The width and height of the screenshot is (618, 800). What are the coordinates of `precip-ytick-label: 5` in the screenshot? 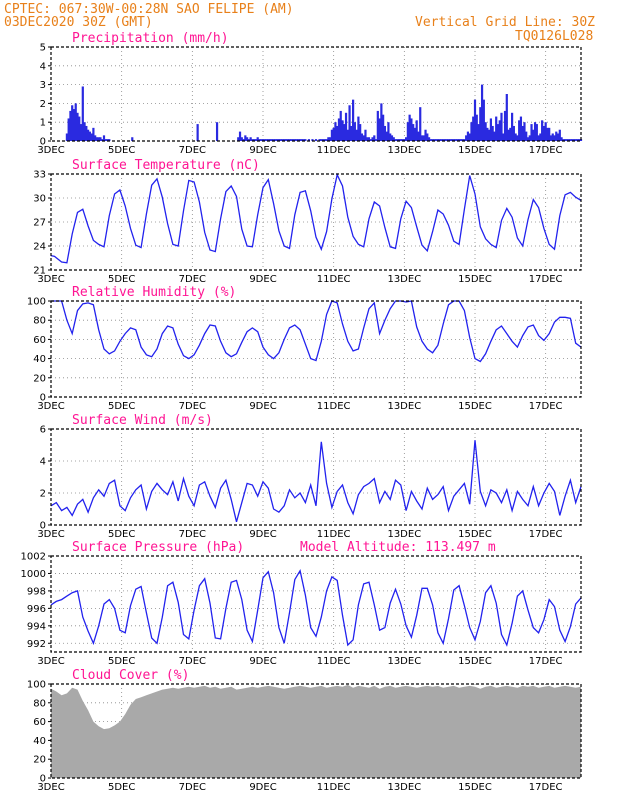 It's located at (43, 48).